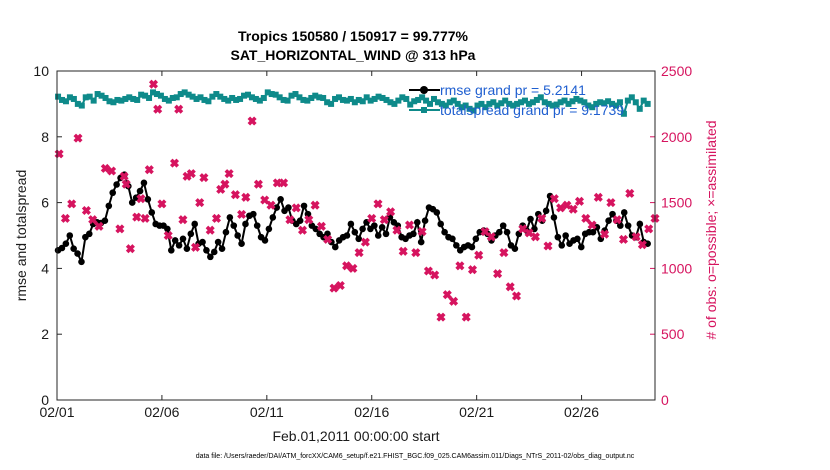 The width and height of the screenshot is (830, 470). I want to click on y2-tick-label: 1000, so click(676, 268).